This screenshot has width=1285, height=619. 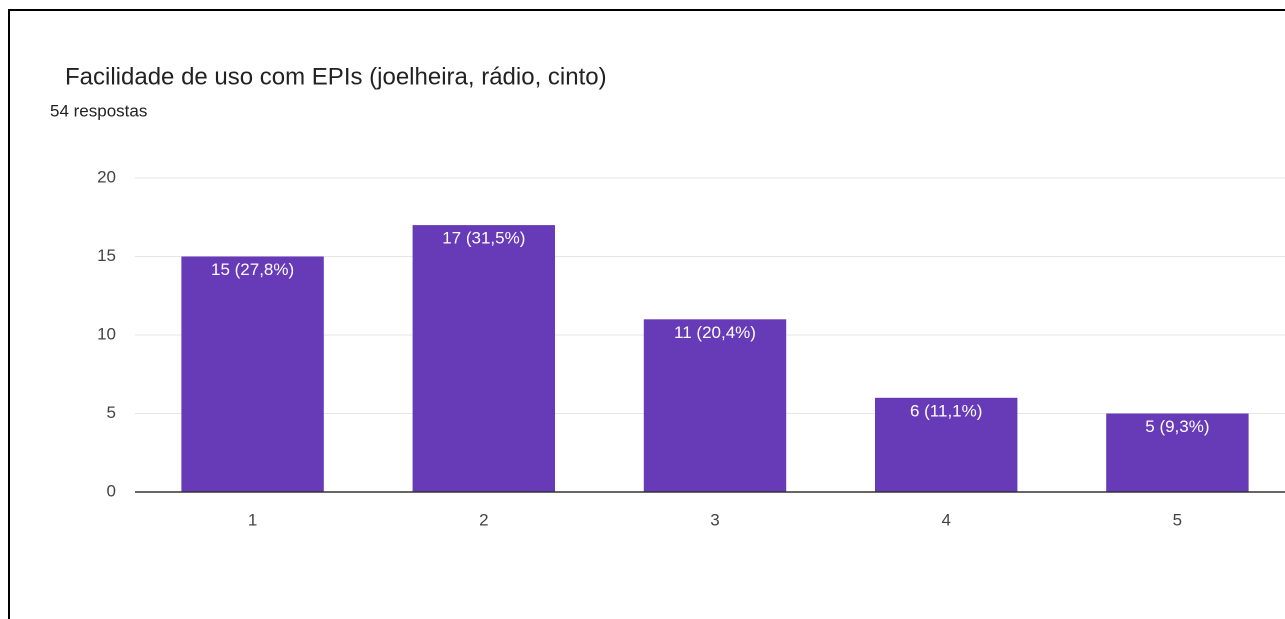 I want to click on value-label: 15 (27,8%), so click(x=252, y=269).